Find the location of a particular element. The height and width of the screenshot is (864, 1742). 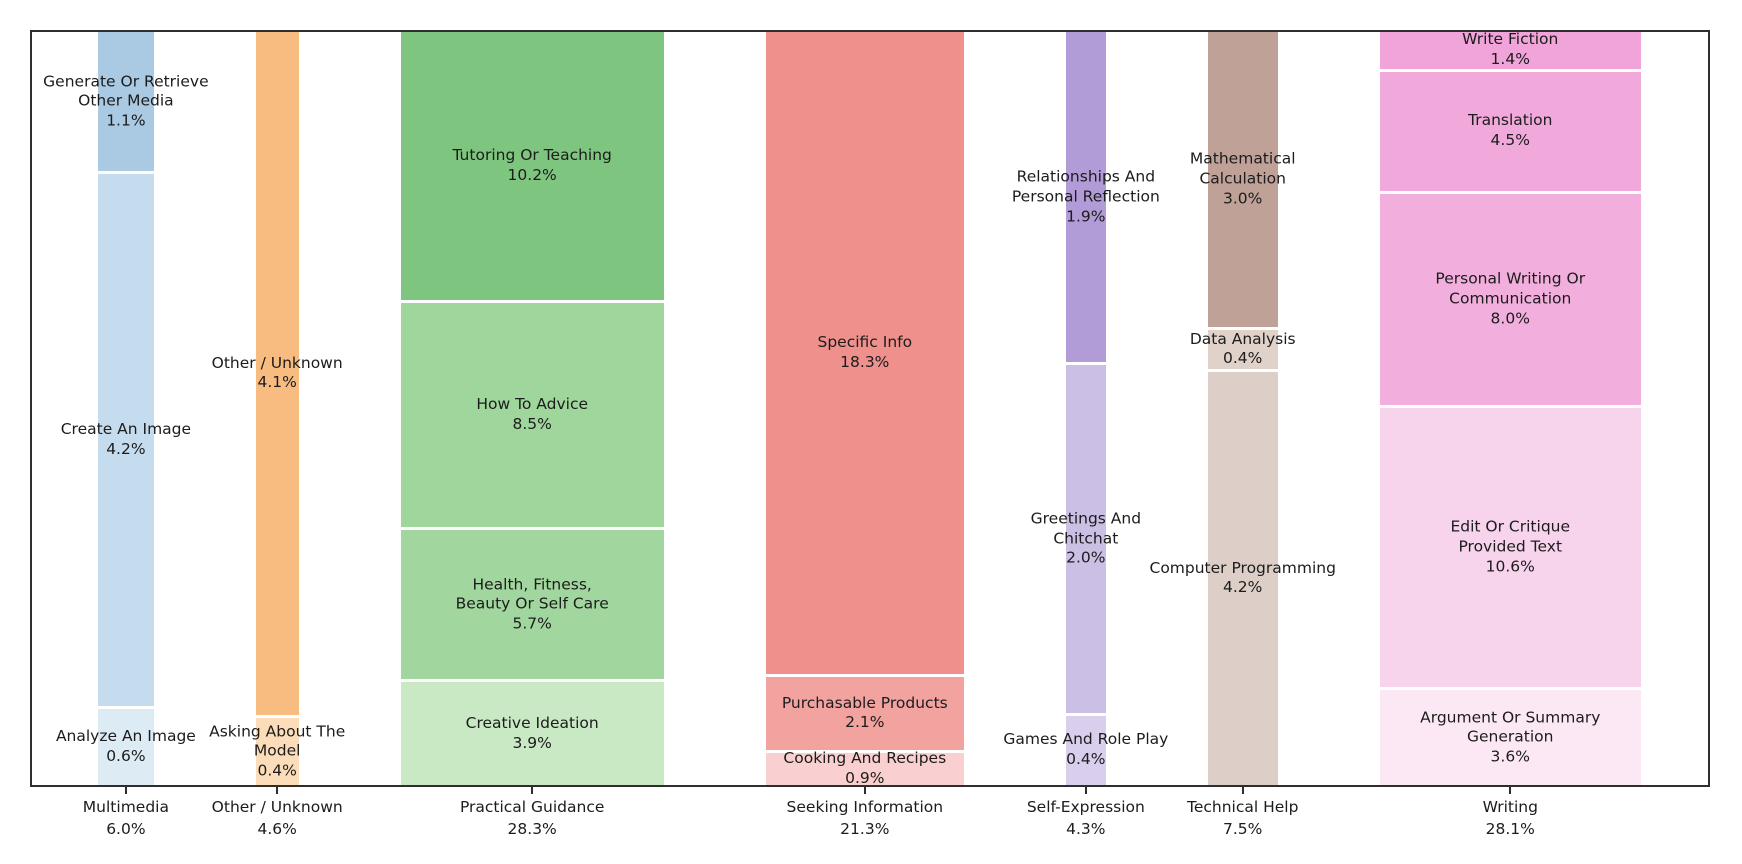

axis-category-pct: 4.6% is located at coordinates (277, 828).